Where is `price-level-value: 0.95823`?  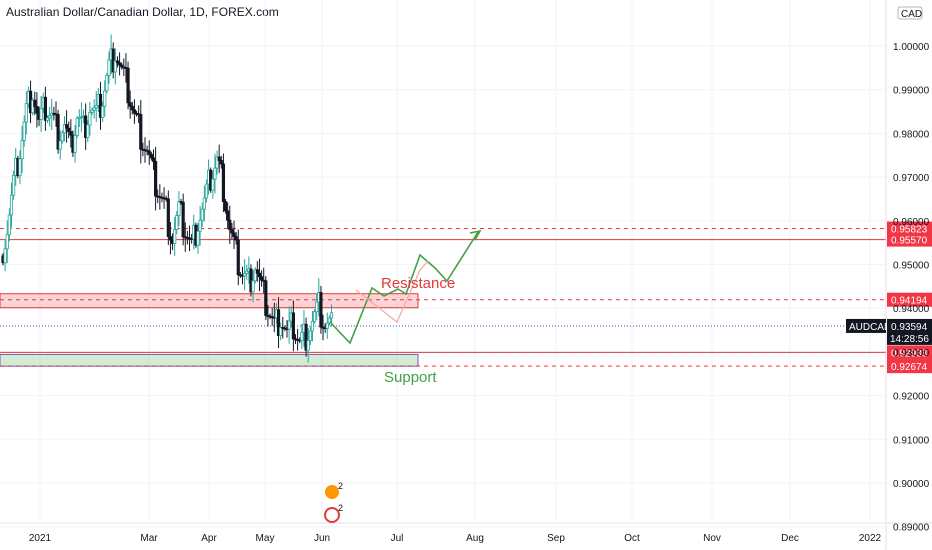
price-level-value: 0.95823 is located at coordinates (909, 230).